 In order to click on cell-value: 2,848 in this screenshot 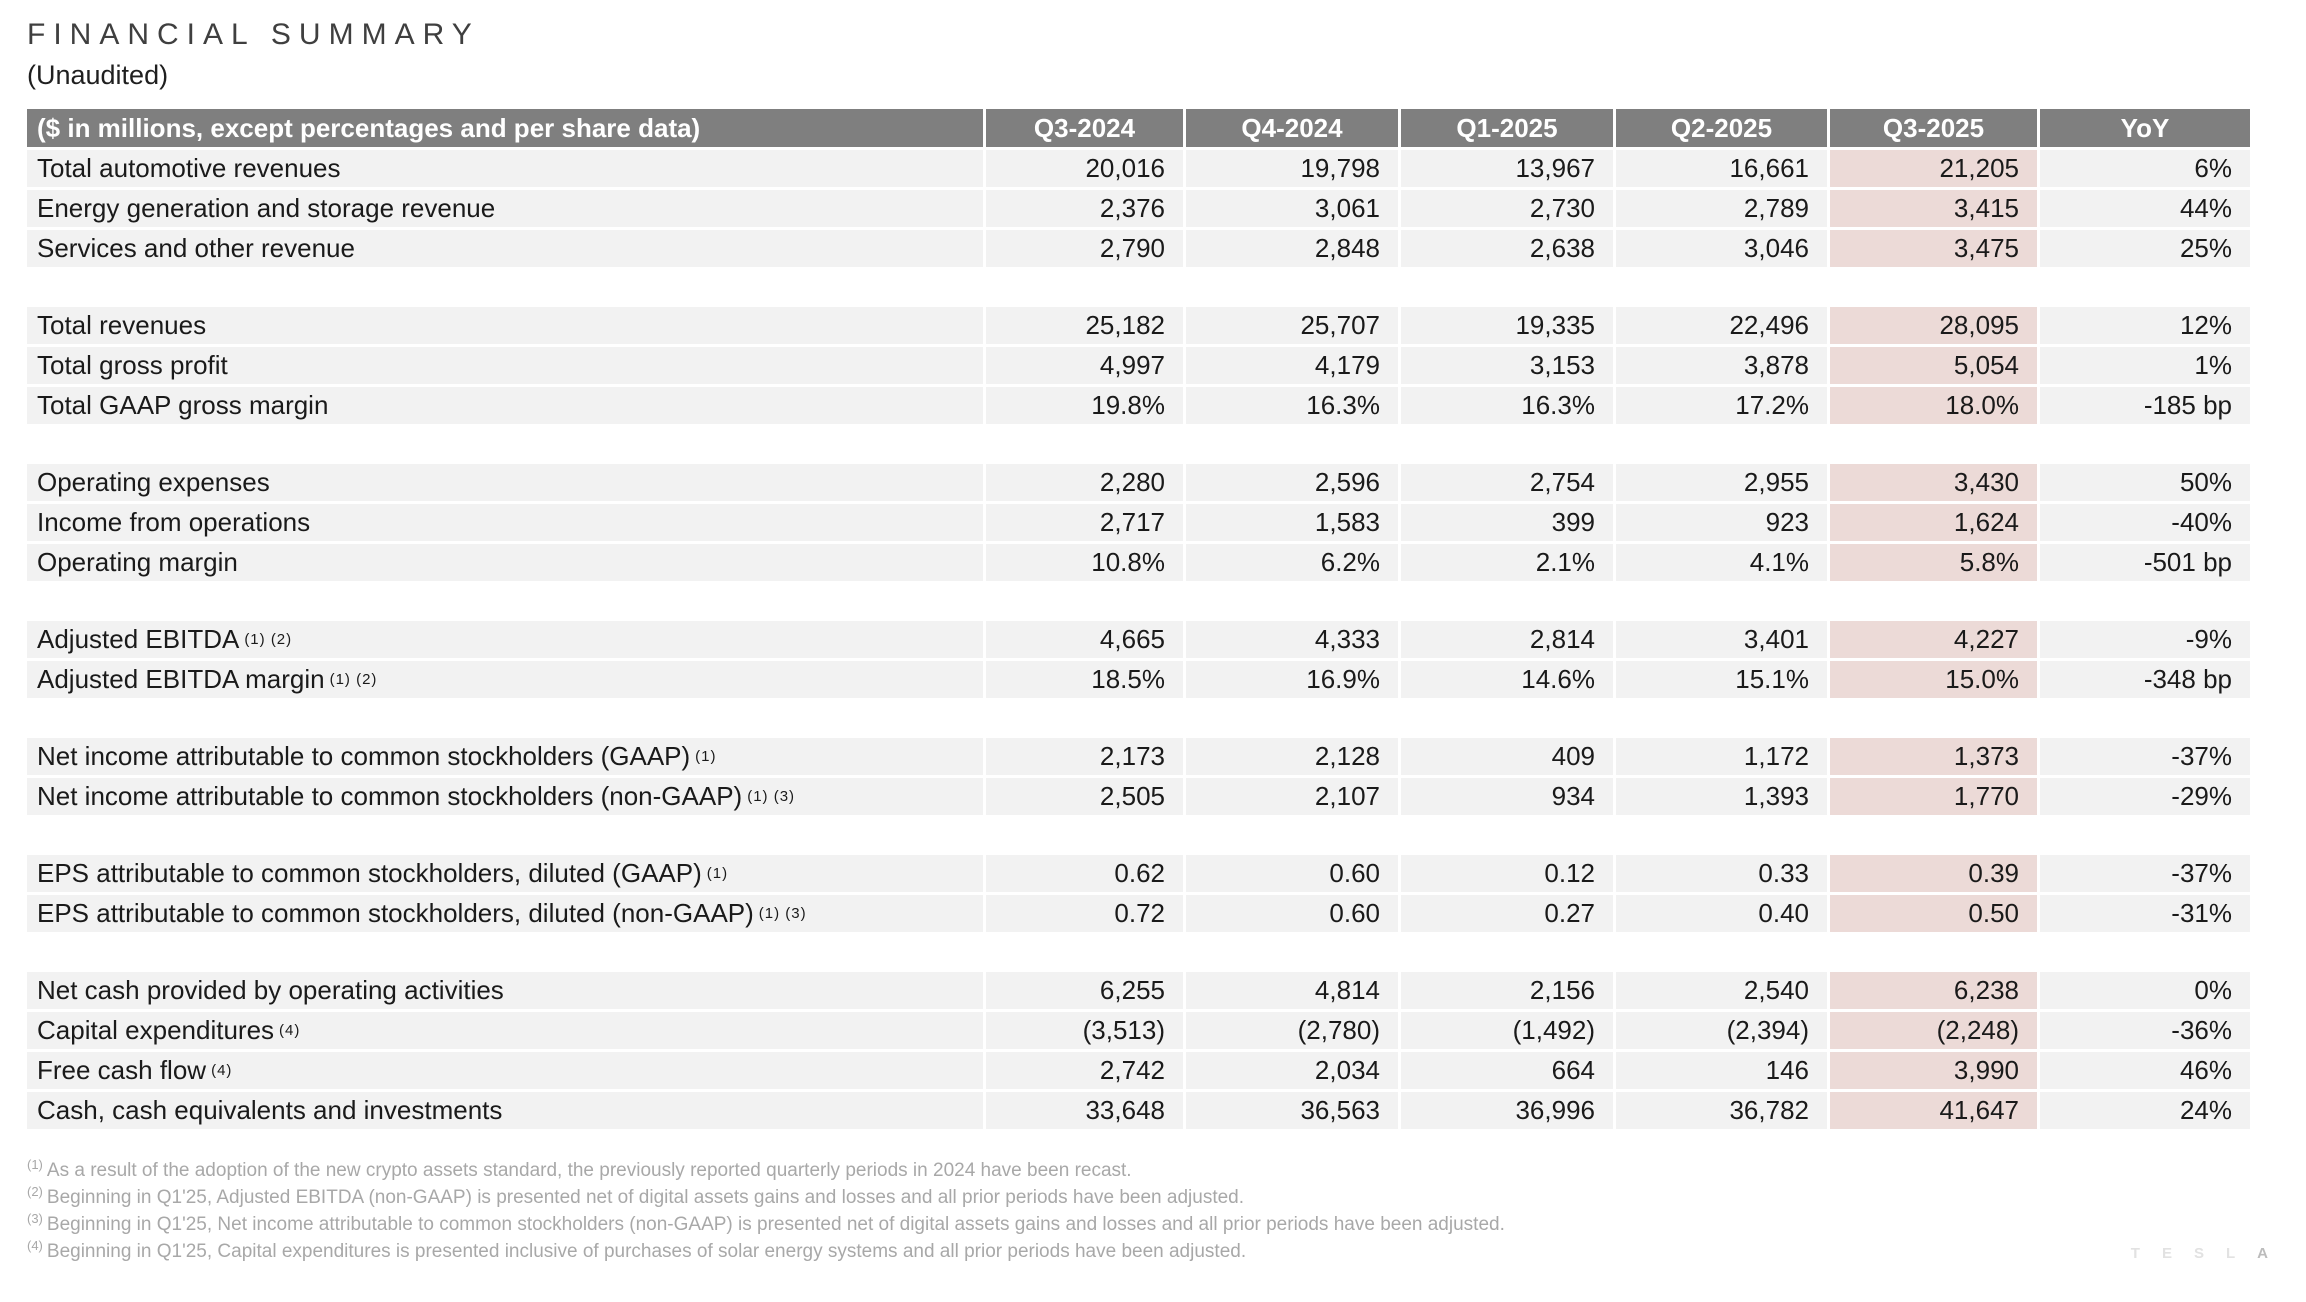, I will do `click(1292, 248)`.